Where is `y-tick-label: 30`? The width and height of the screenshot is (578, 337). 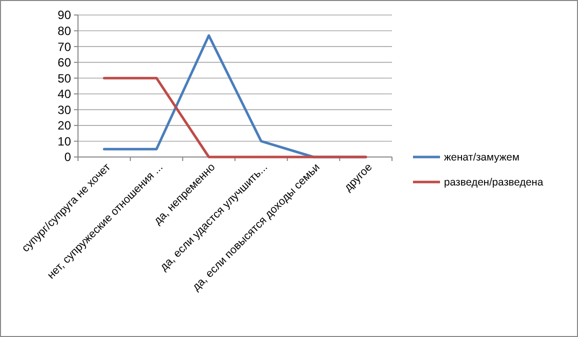 y-tick-label: 30 is located at coordinates (65, 109).